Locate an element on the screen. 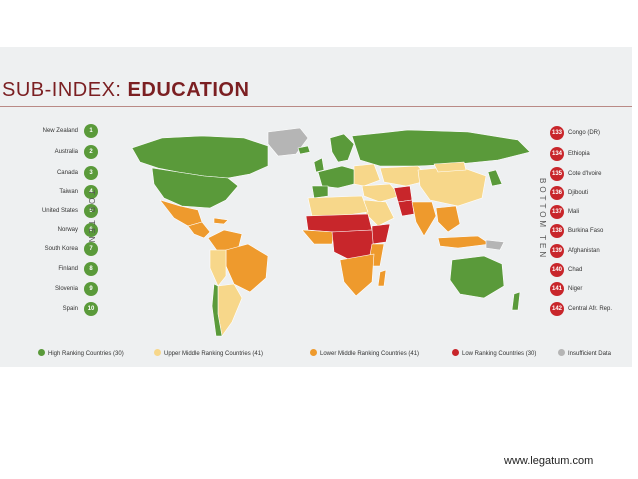  legend-item: Low Ranking Countries (30) is located at coordinates (494, 354).